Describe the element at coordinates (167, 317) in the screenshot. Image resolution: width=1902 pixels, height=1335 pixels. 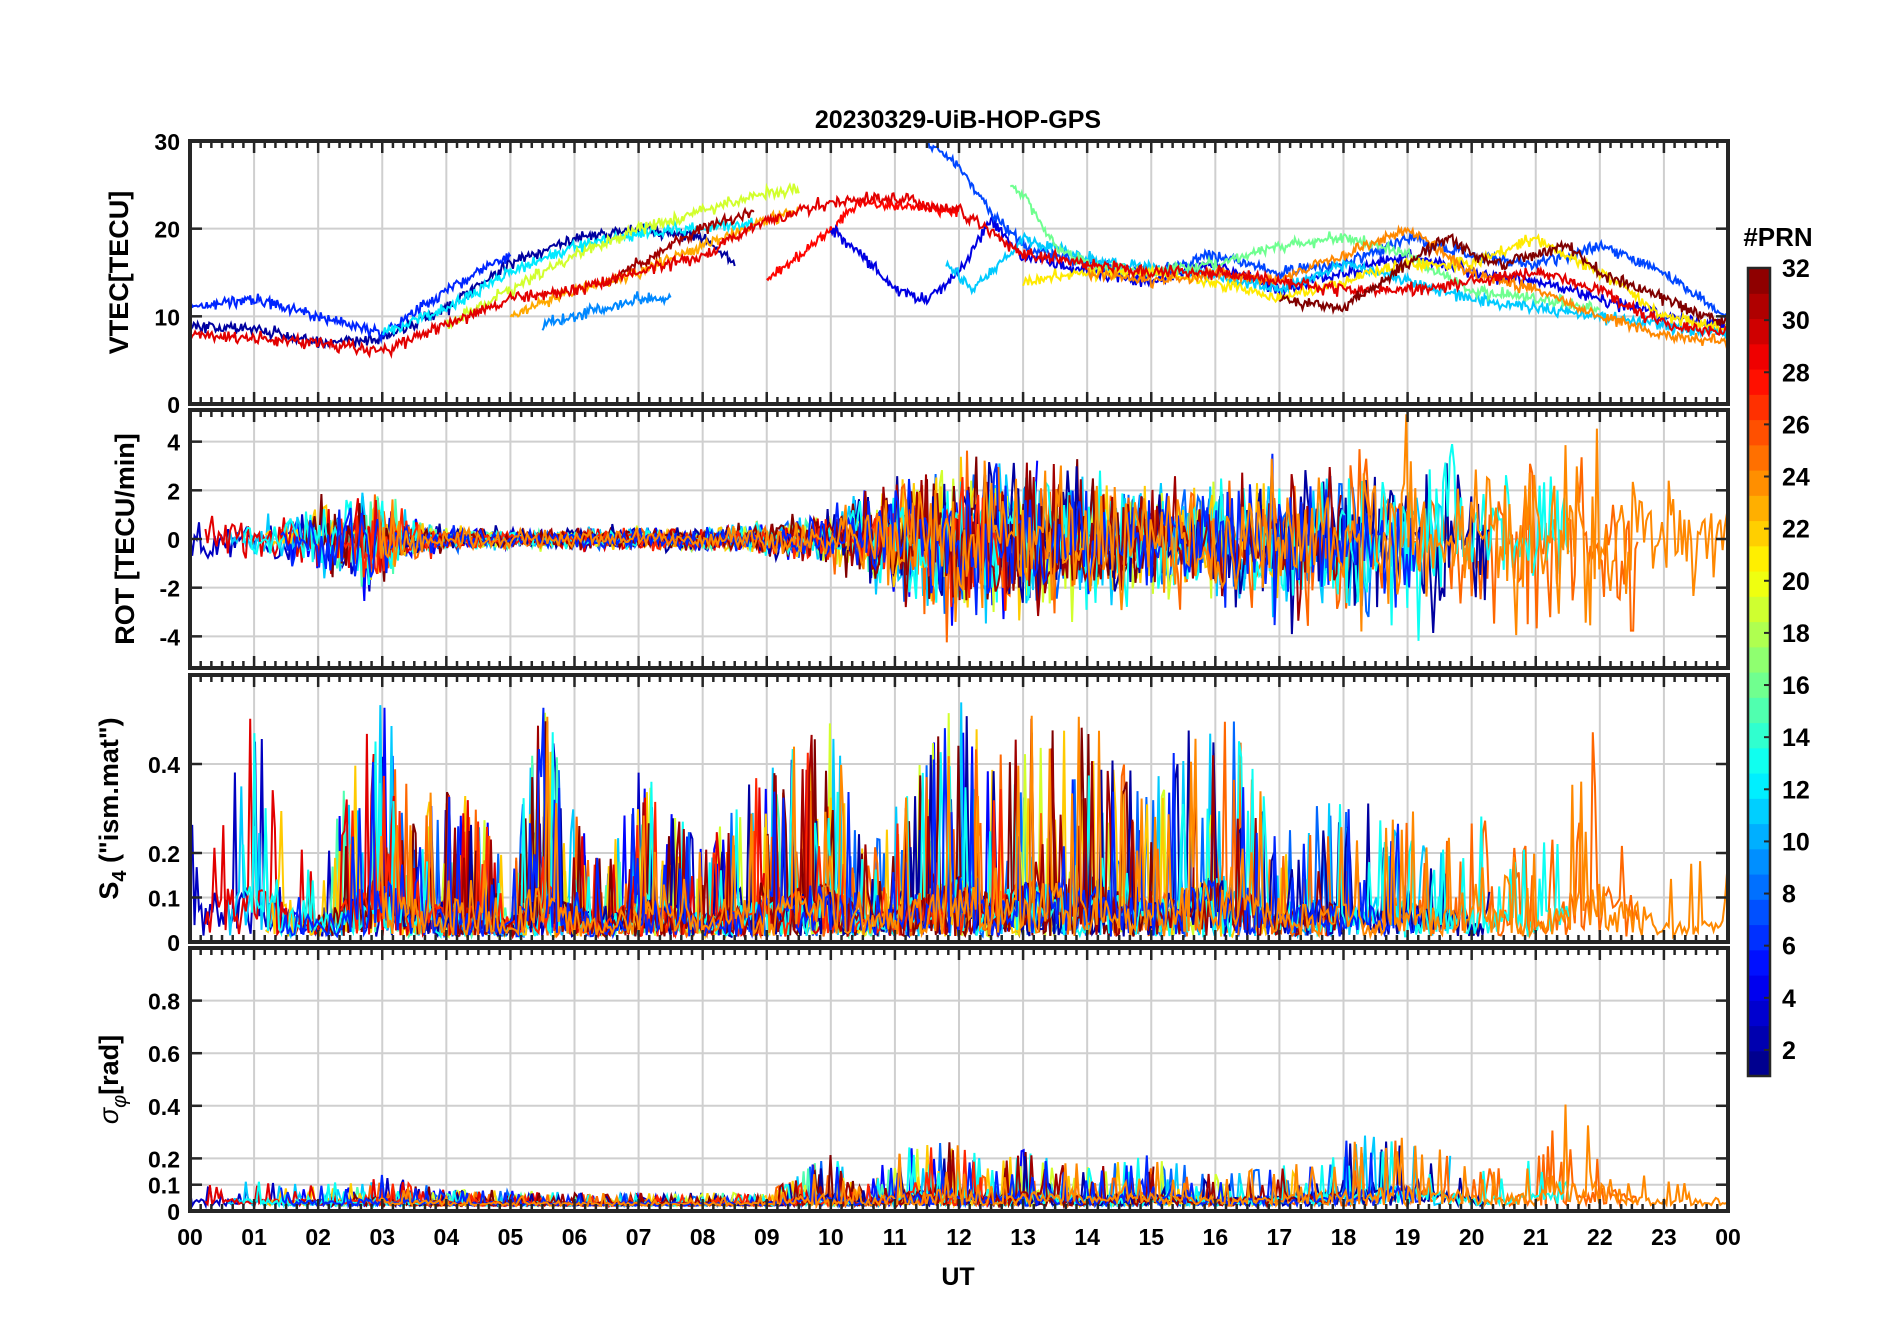
I see `vtec-y-tick-label: 10` at that location.